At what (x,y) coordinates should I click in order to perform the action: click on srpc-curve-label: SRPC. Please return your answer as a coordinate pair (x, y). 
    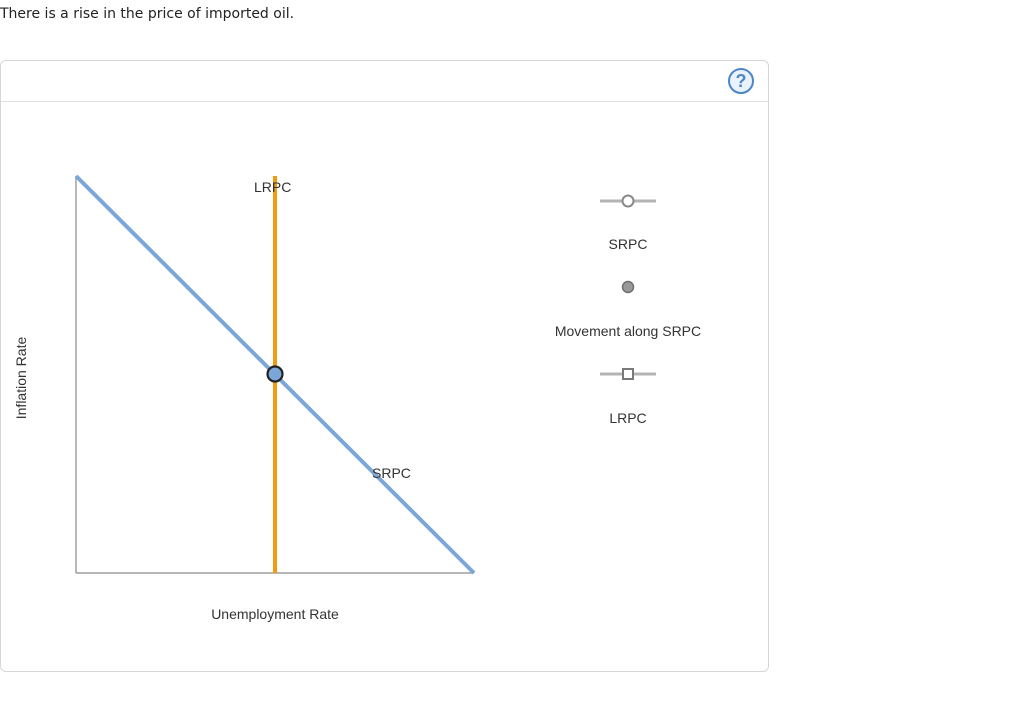
    Looking at the image, I should click on (391, 473).